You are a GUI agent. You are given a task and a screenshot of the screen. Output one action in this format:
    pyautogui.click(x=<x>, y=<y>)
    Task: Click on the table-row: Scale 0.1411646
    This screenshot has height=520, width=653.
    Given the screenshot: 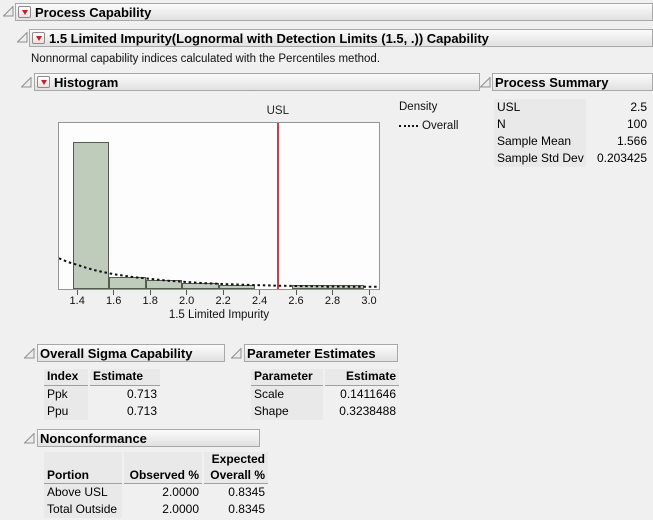 What is the action you would take?
    pyautogui.click(x=325, y=394)
    